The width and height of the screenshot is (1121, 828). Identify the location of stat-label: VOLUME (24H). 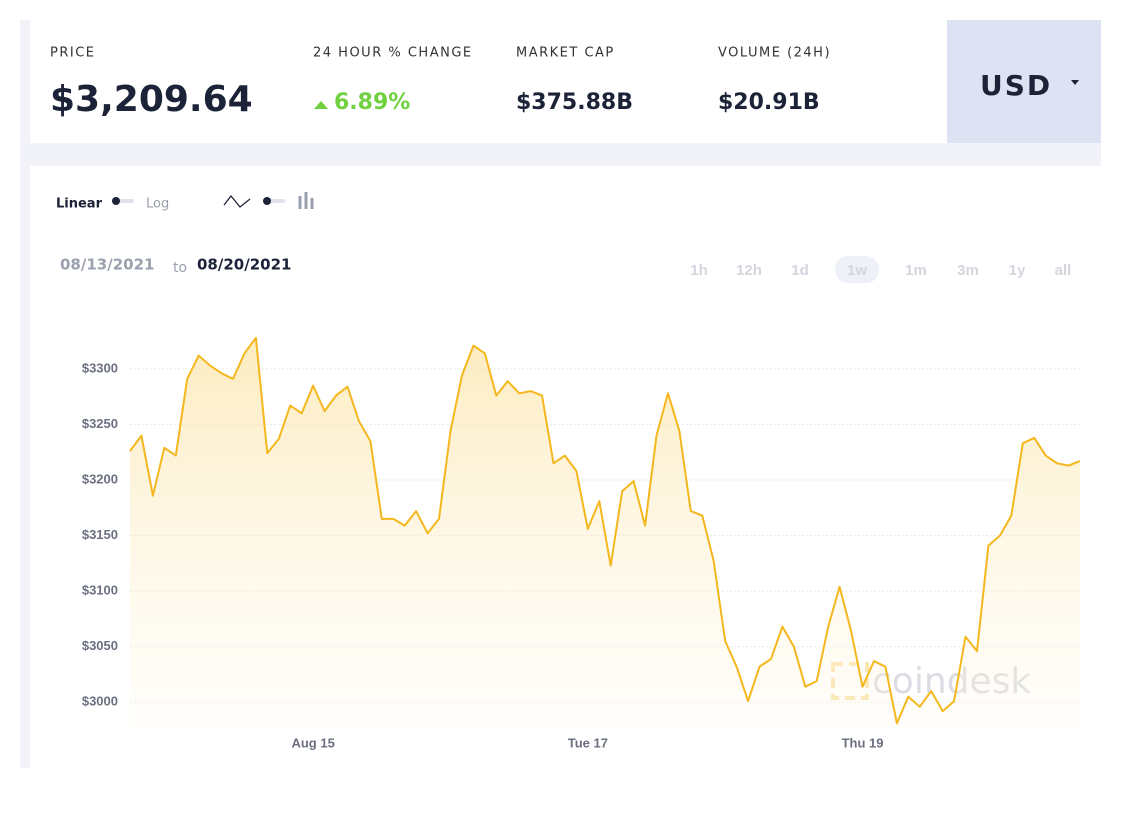
(774, 53).